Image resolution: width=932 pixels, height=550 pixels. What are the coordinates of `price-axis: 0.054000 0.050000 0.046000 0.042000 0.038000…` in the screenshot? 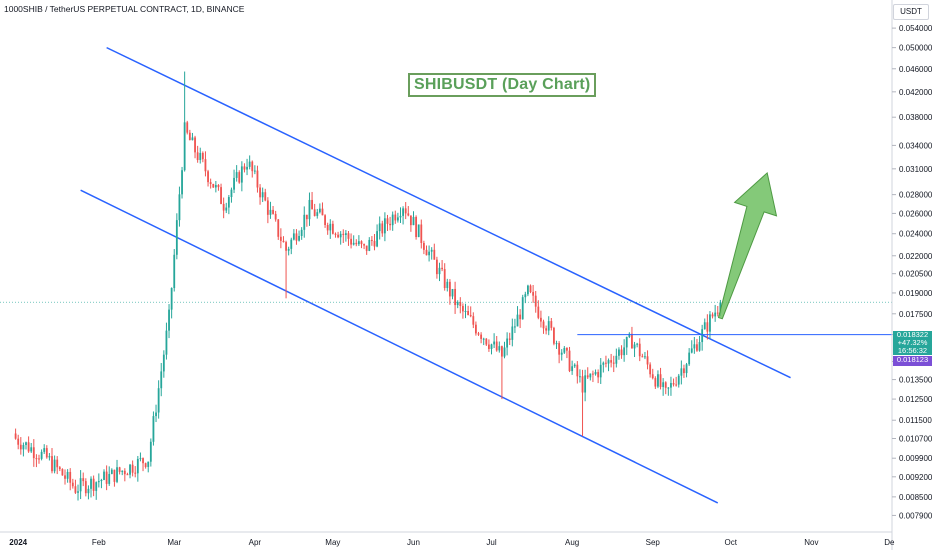 It's located at (912, 272).